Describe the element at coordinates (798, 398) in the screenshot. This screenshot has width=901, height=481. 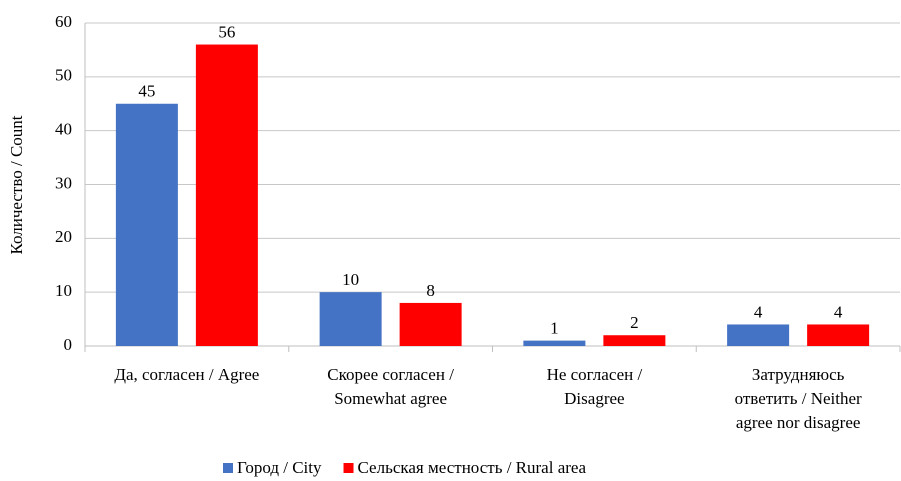
I see `x-tick-label: ответить / Neither` at that location.